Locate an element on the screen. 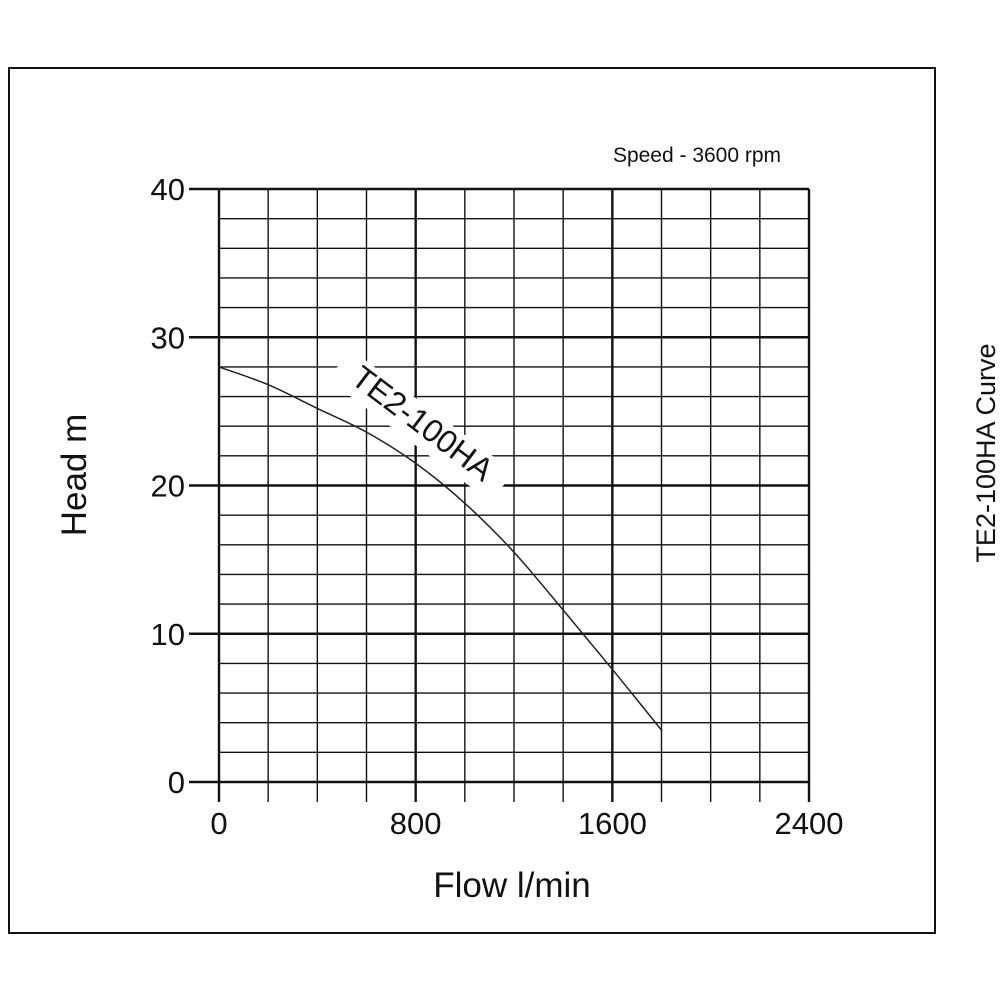 The height and width of the screenshot is (1000, 1000). side-caption: TE2-100HA Curve is located at coordinates (985, 452).